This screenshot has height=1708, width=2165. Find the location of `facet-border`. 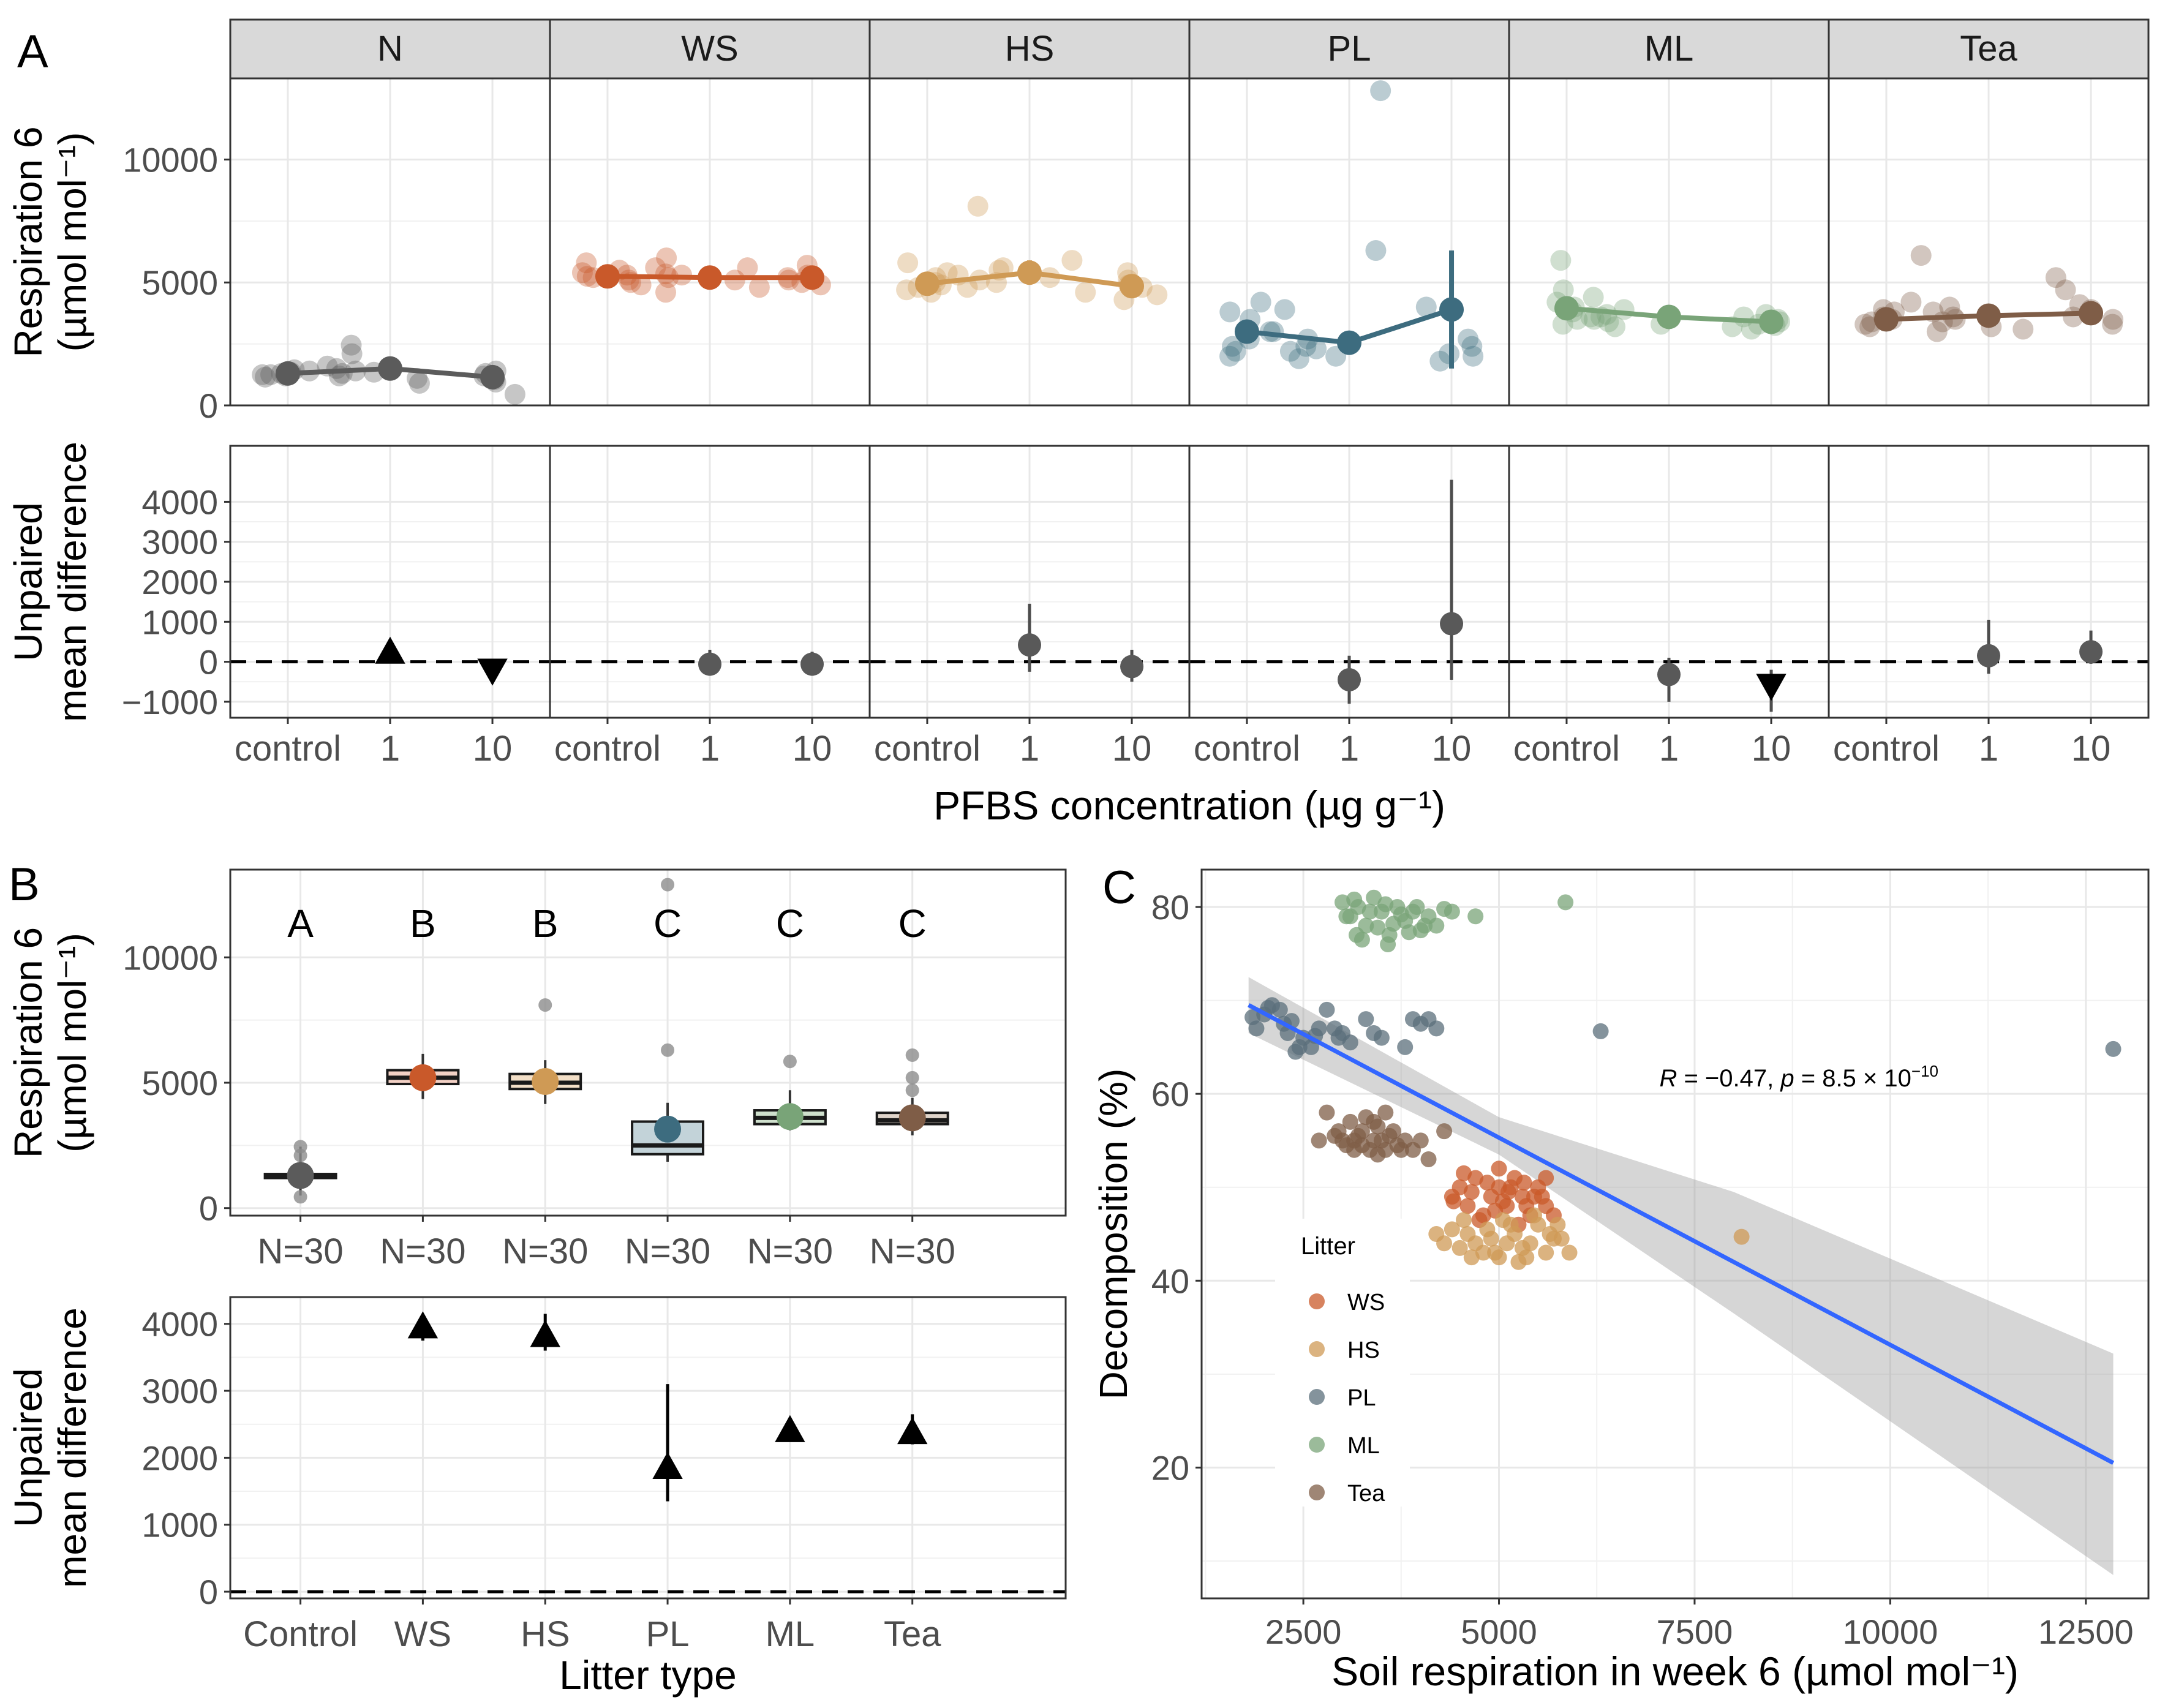

facet-border is located at coordinates (1989, 242).